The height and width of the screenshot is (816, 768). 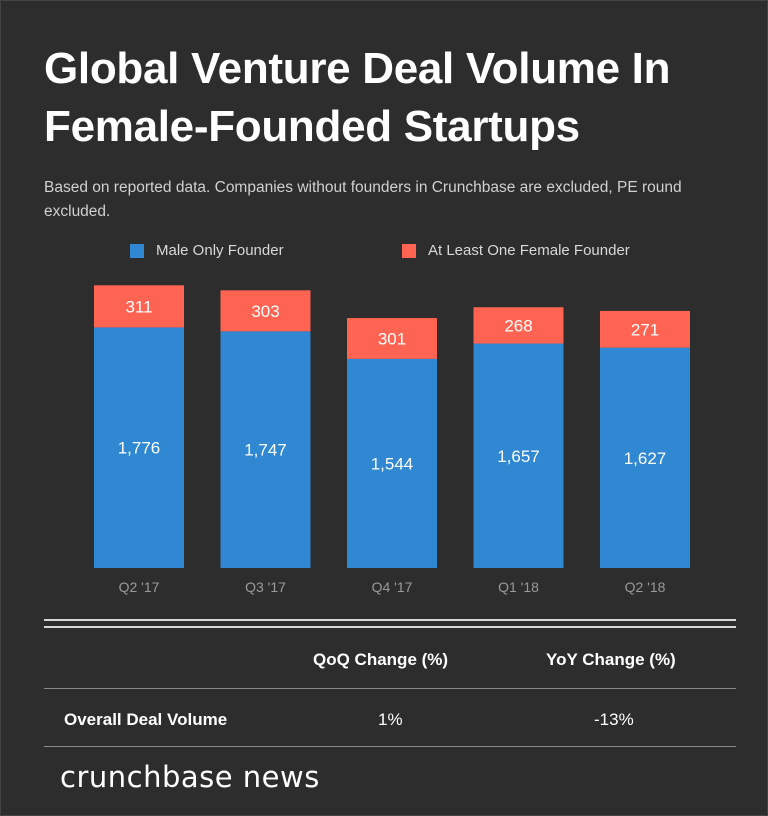 I want to click on x-tick-label-1: Q3 '17, so click(x=265, y=587).